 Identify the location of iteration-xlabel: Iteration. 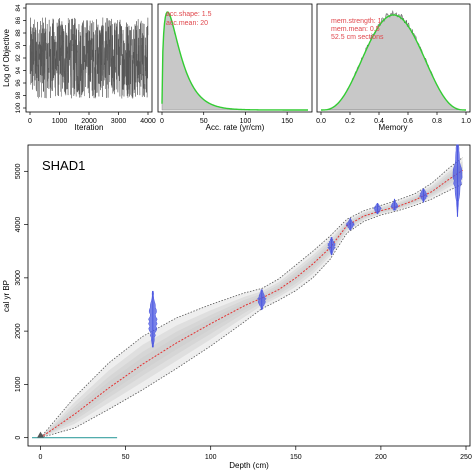
(89, 127).